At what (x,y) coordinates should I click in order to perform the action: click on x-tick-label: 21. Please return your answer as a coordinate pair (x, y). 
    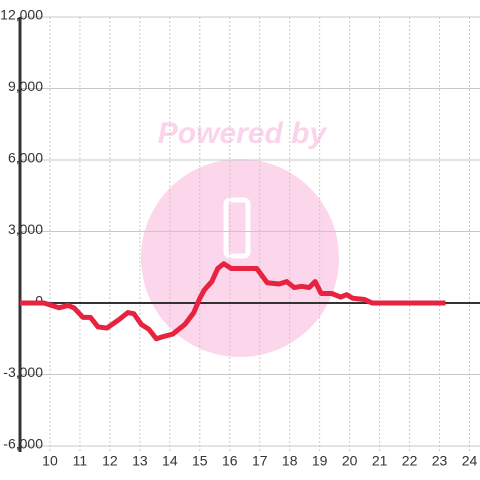
    Looking at the image, I should click on (380, 461).